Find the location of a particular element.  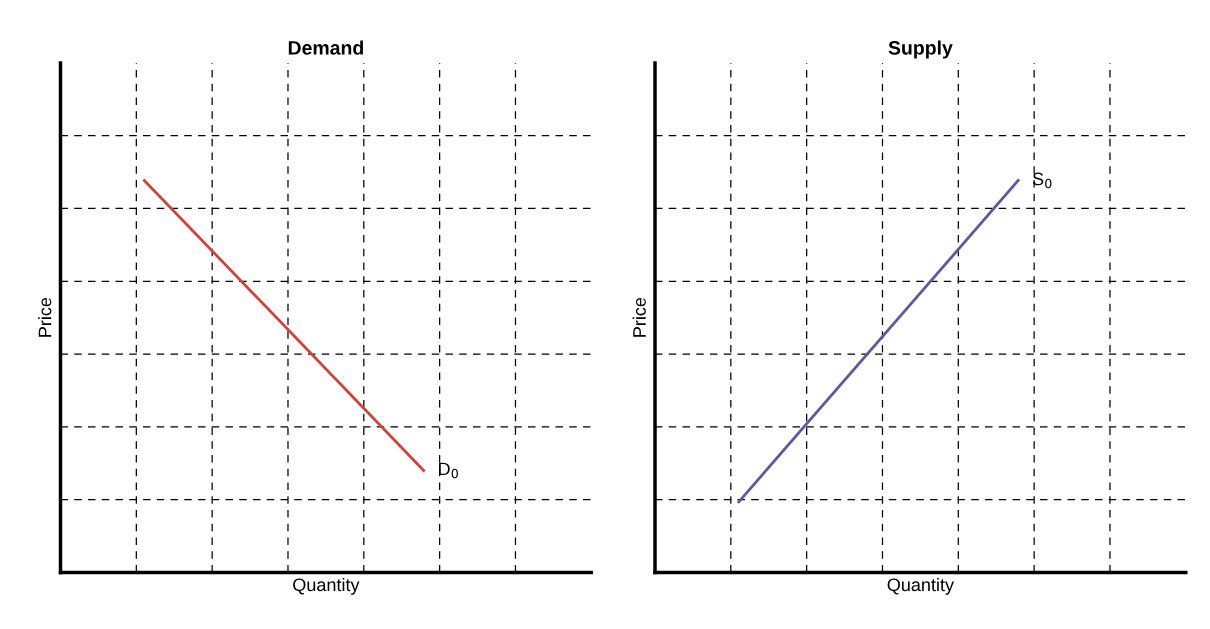

chart-title: Demand is located at coordinates (325, 47).